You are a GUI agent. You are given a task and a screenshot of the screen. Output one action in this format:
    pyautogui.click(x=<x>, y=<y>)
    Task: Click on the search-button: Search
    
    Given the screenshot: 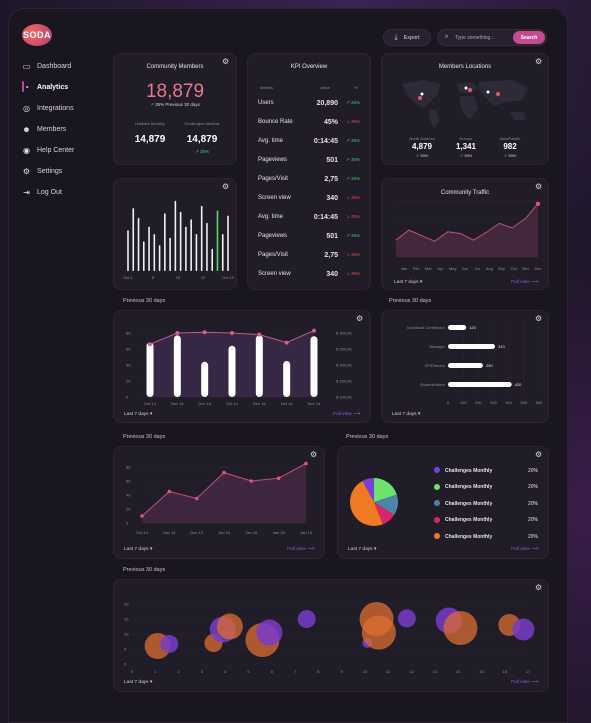 What is the action you would take?
    pyautogui.click(x=529, y=37)
    